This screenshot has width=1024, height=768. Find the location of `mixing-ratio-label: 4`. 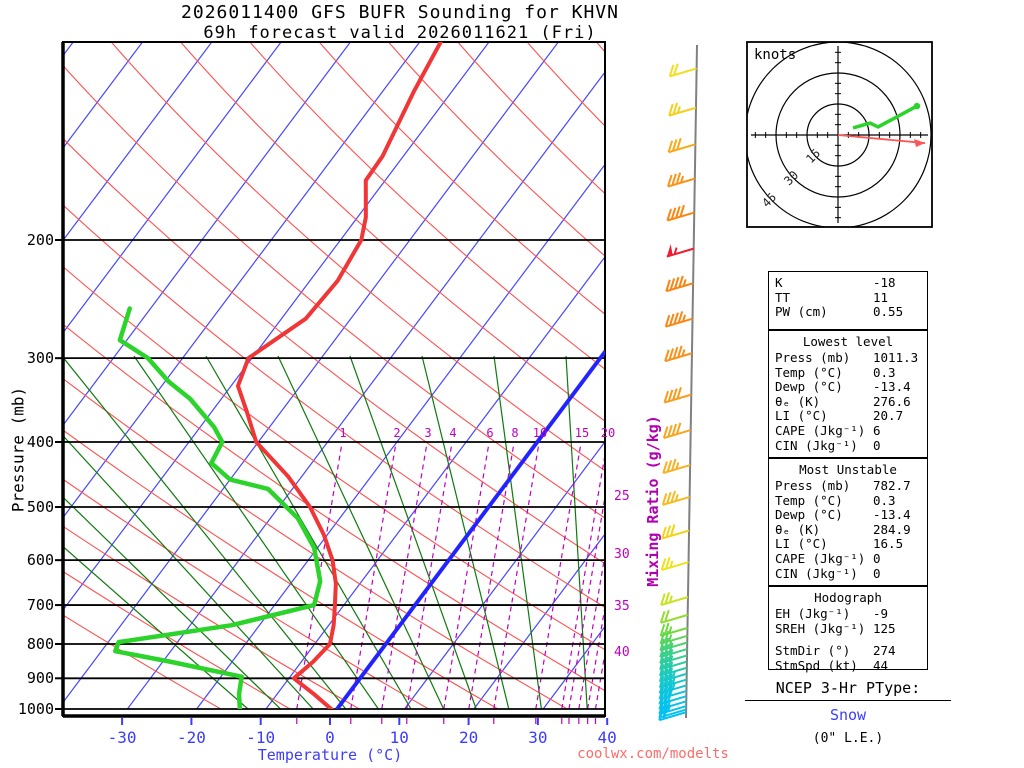

mixing-ratio-label: 4 is located at coordinates (453, 433).